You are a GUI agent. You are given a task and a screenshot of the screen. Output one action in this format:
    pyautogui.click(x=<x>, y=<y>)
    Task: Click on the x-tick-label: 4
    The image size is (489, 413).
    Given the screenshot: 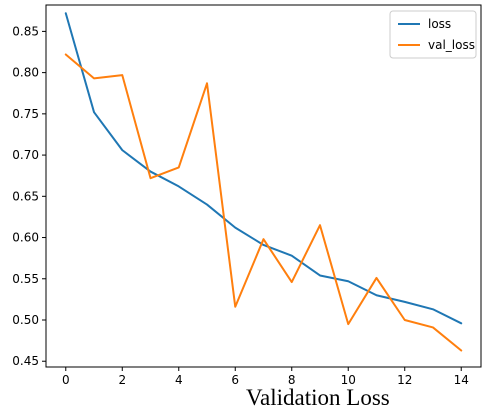 What is the action you would take?
    pyautogui.click(x=179, y=379)
    